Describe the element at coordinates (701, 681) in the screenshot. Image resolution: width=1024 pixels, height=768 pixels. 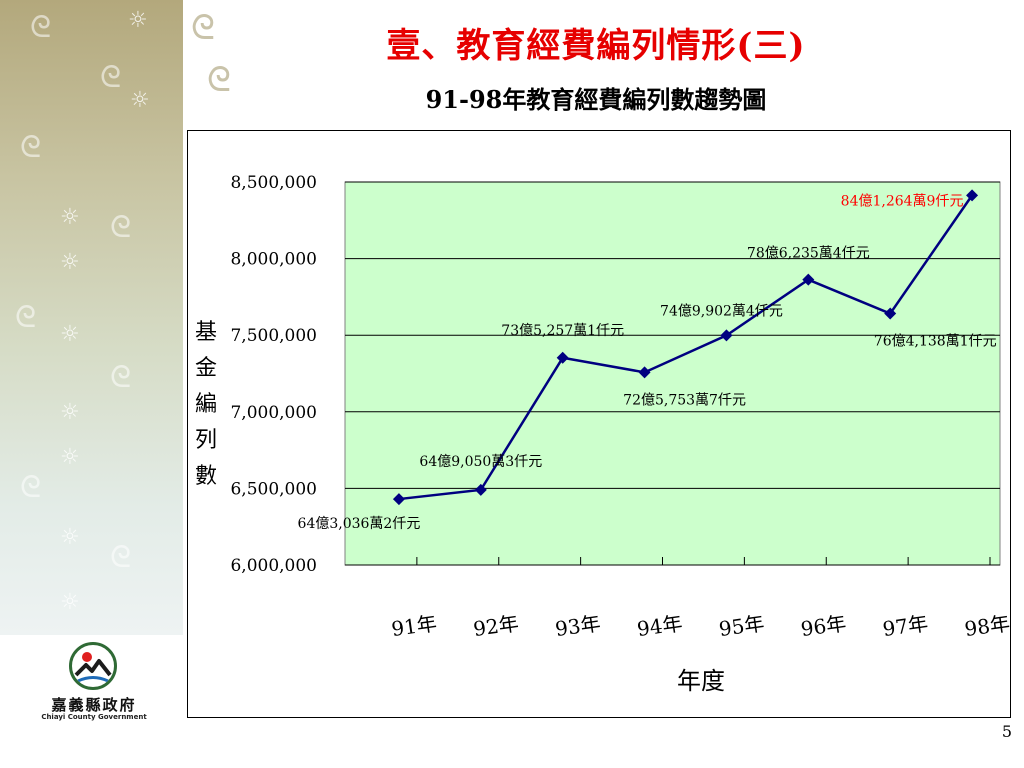
I see `x-axis-title: 年度` at that location.